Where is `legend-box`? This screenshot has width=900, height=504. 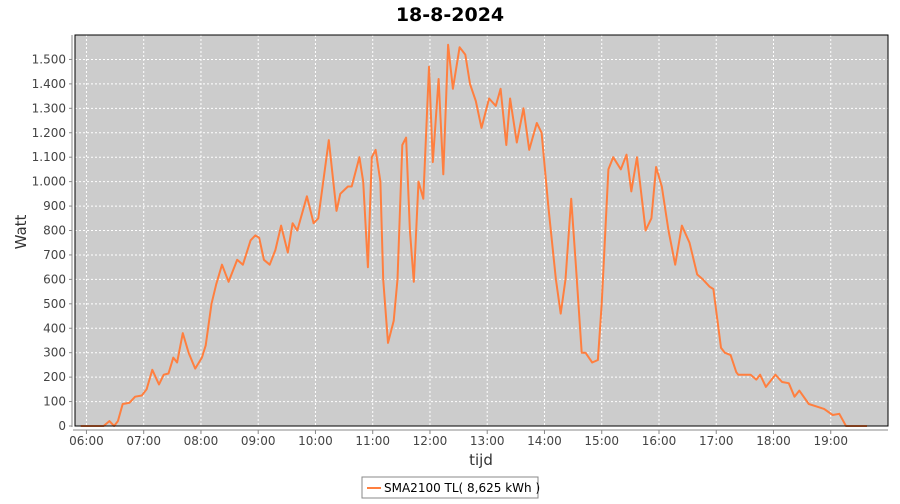
legend-box is located at coordinates (450, 487).